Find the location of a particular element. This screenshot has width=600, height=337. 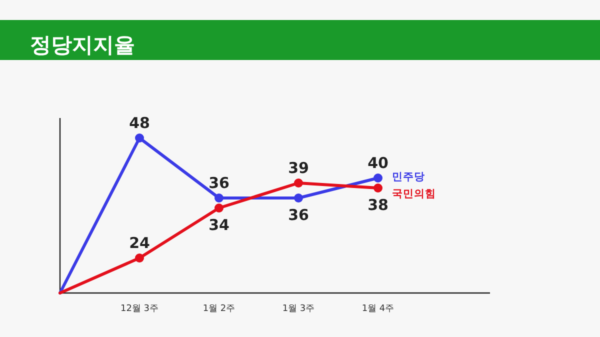

data-label: 40 is located at coordinates (378, 163).